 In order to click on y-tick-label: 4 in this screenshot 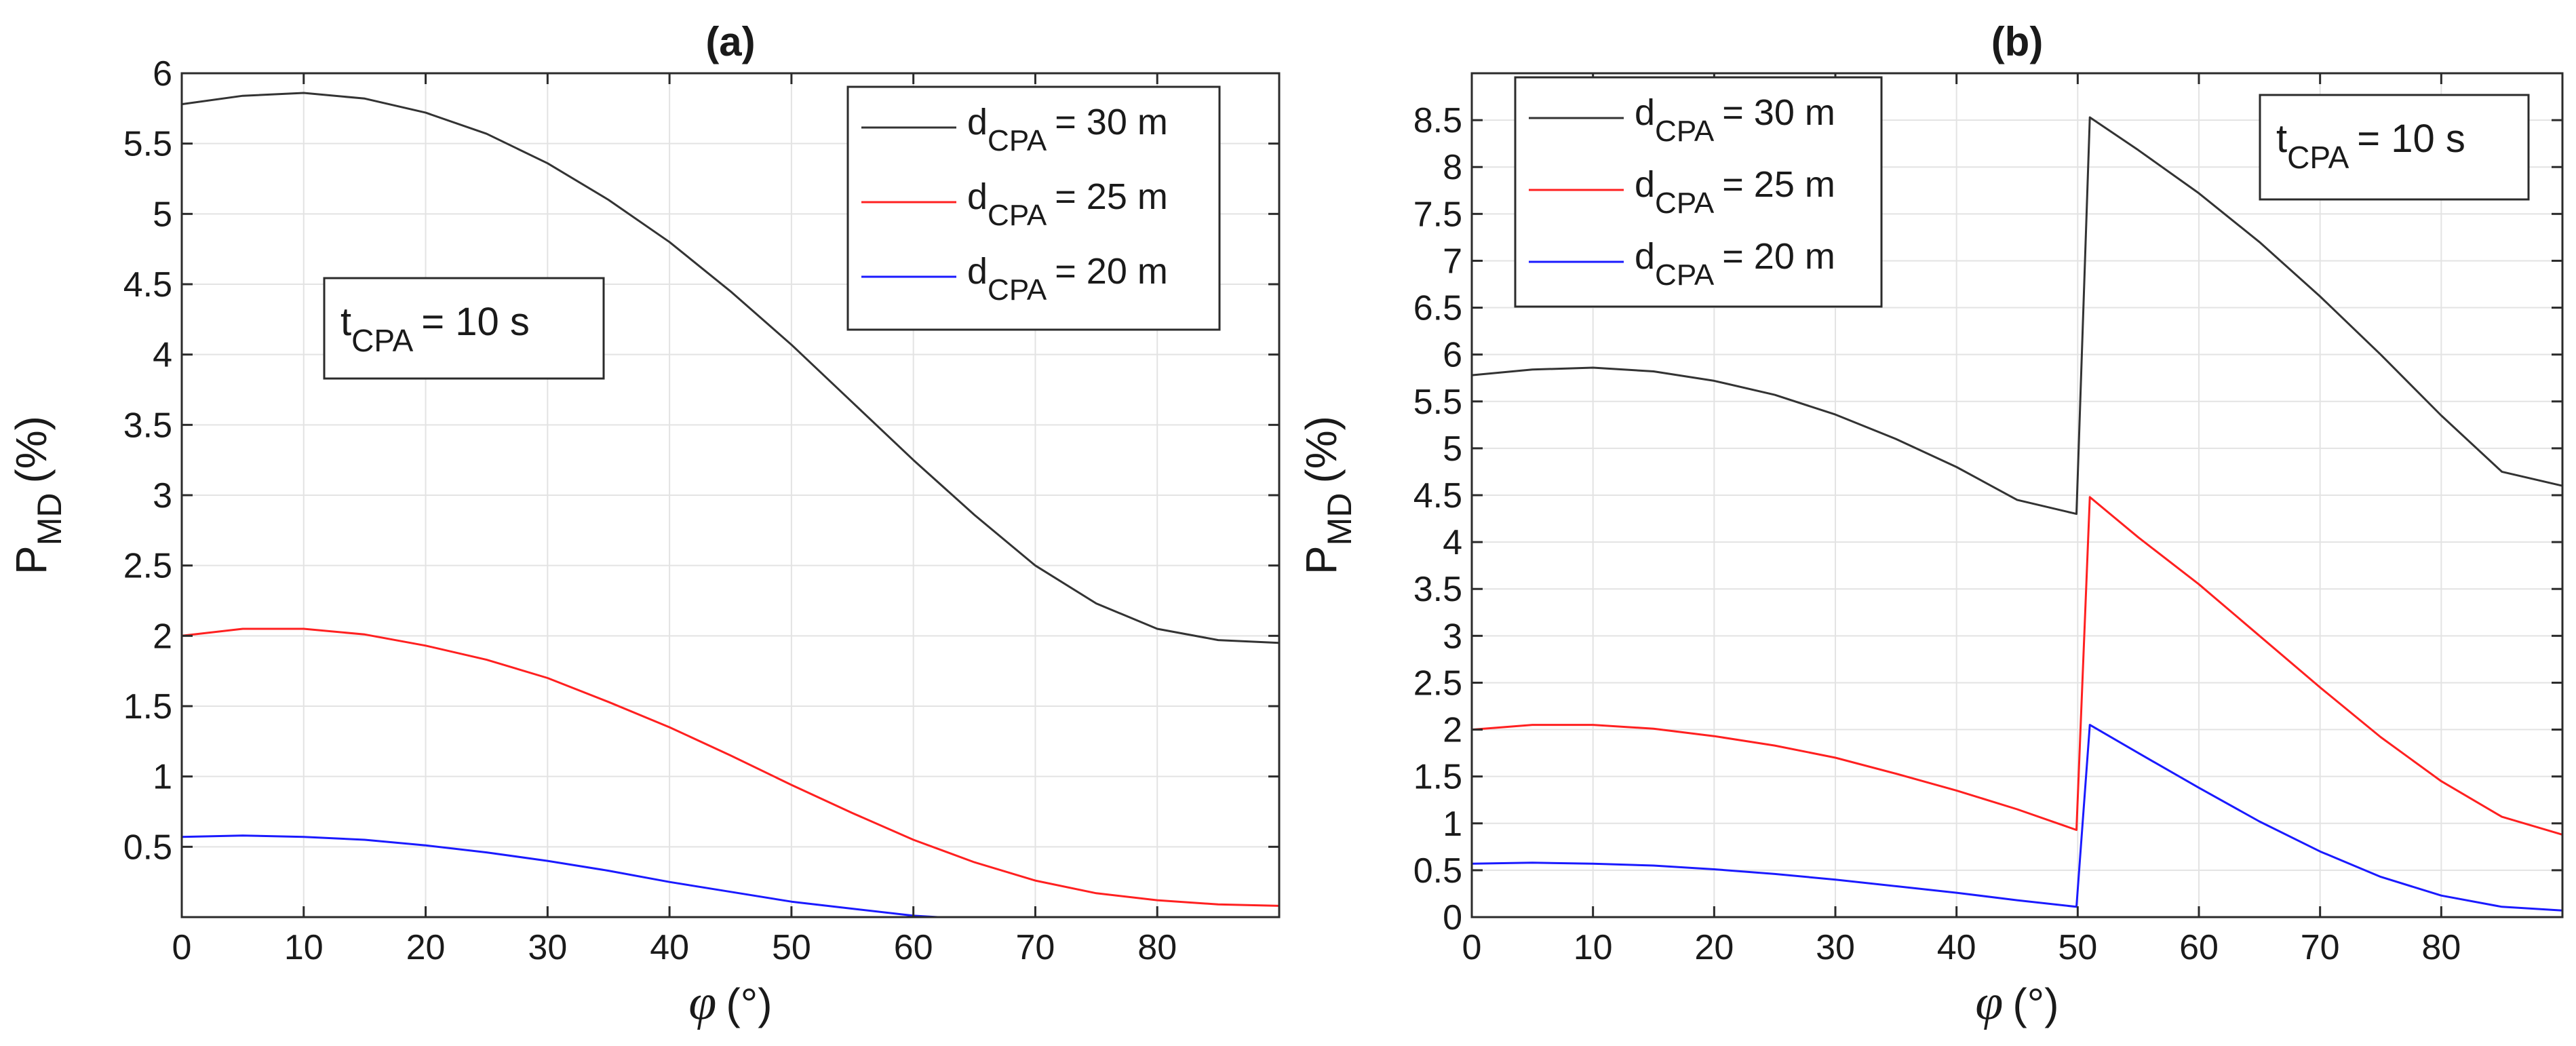, I will do `click(162, 356)`.